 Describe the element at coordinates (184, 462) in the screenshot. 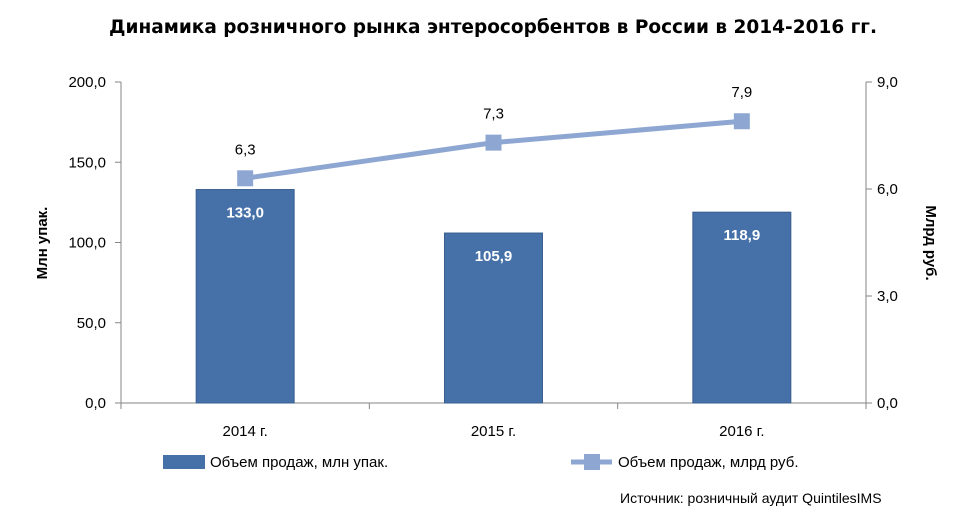

I see `legend-swatch-bar` at that location.